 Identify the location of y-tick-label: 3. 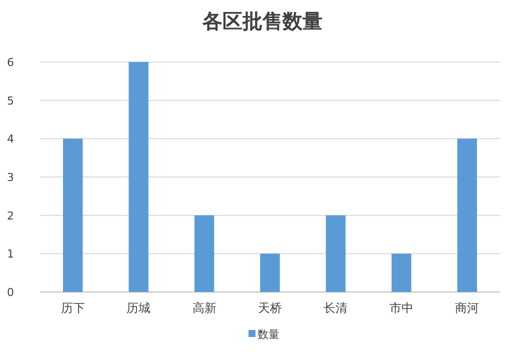
(10, 177).